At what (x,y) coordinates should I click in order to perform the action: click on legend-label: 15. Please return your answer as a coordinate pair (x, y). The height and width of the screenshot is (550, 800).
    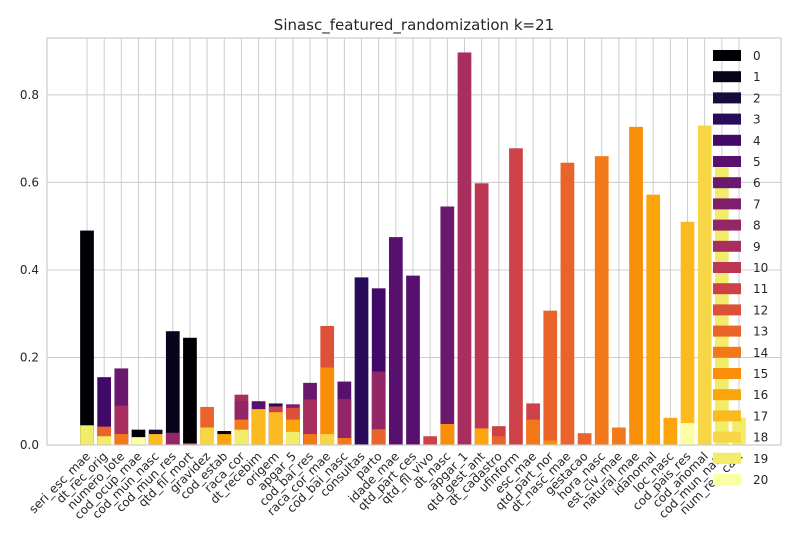
    Looking at the image, I should click on (760, 374).